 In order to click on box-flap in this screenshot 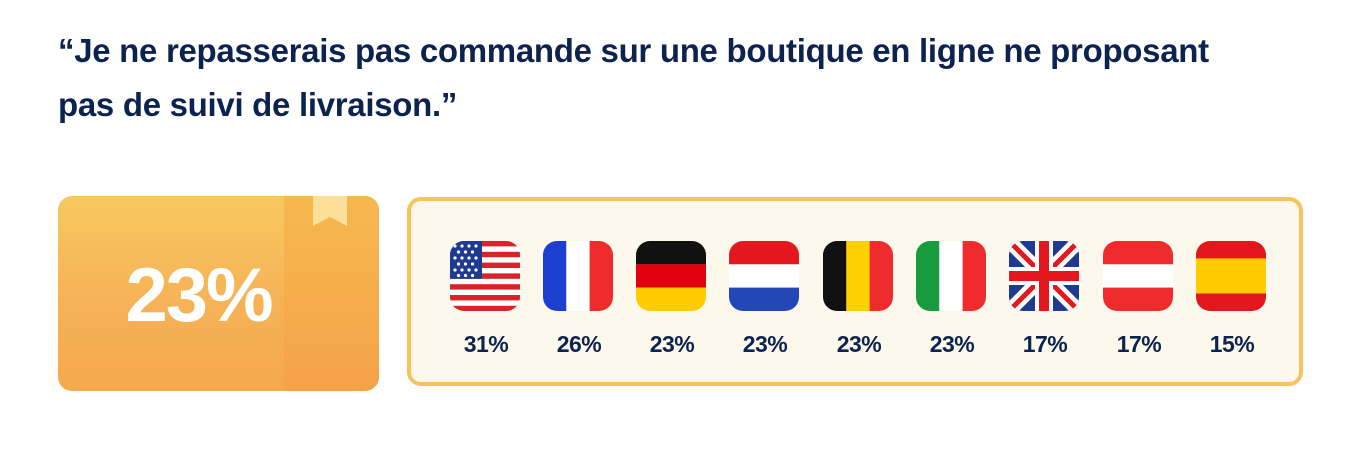, I will do `click(331, 293)`.